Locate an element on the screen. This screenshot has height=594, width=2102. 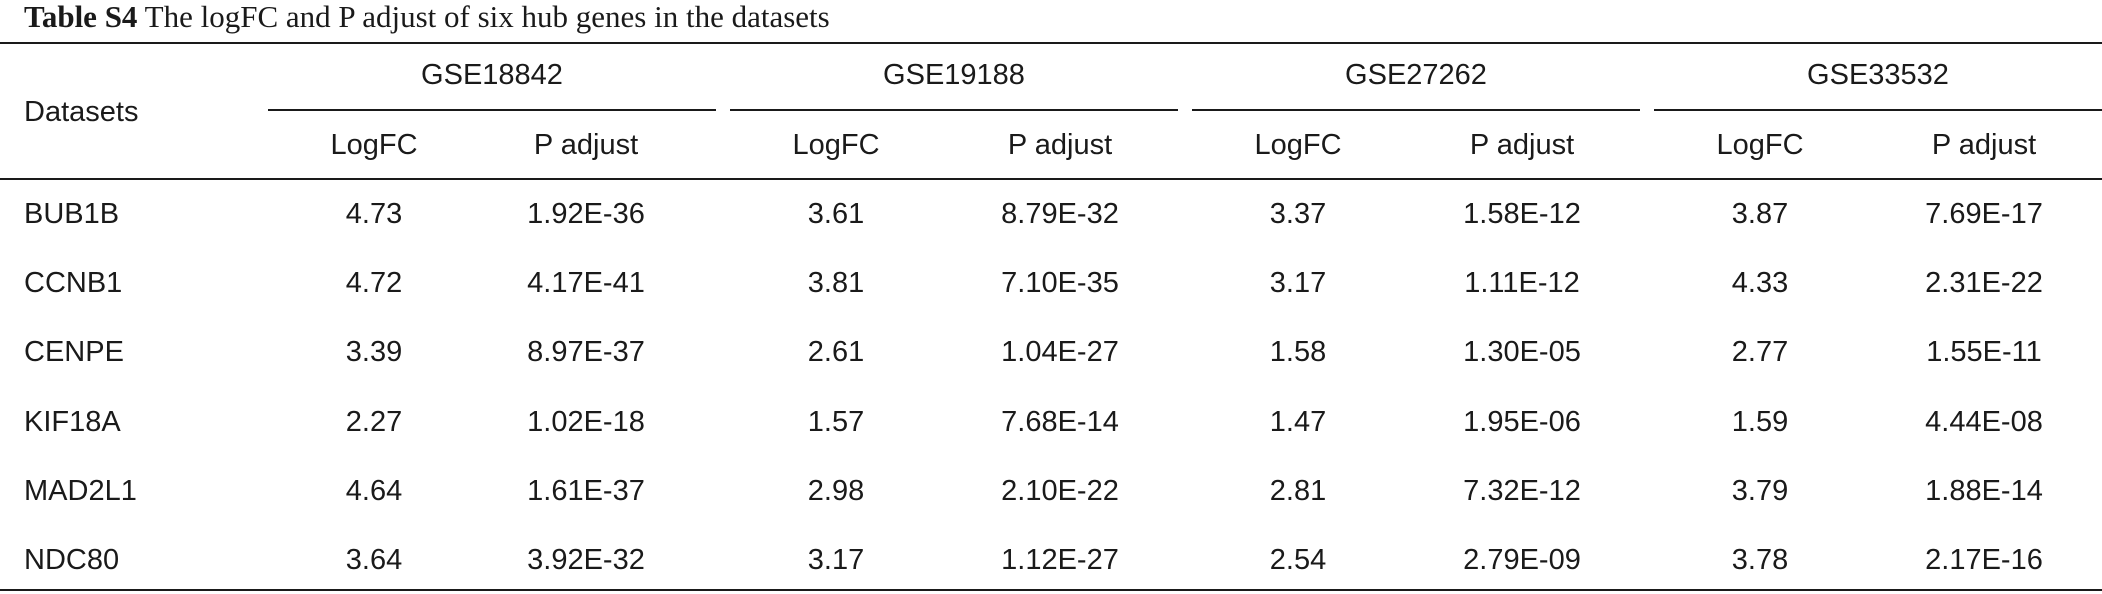
table-cell: 3.61 is located at coordinates (836, 214).